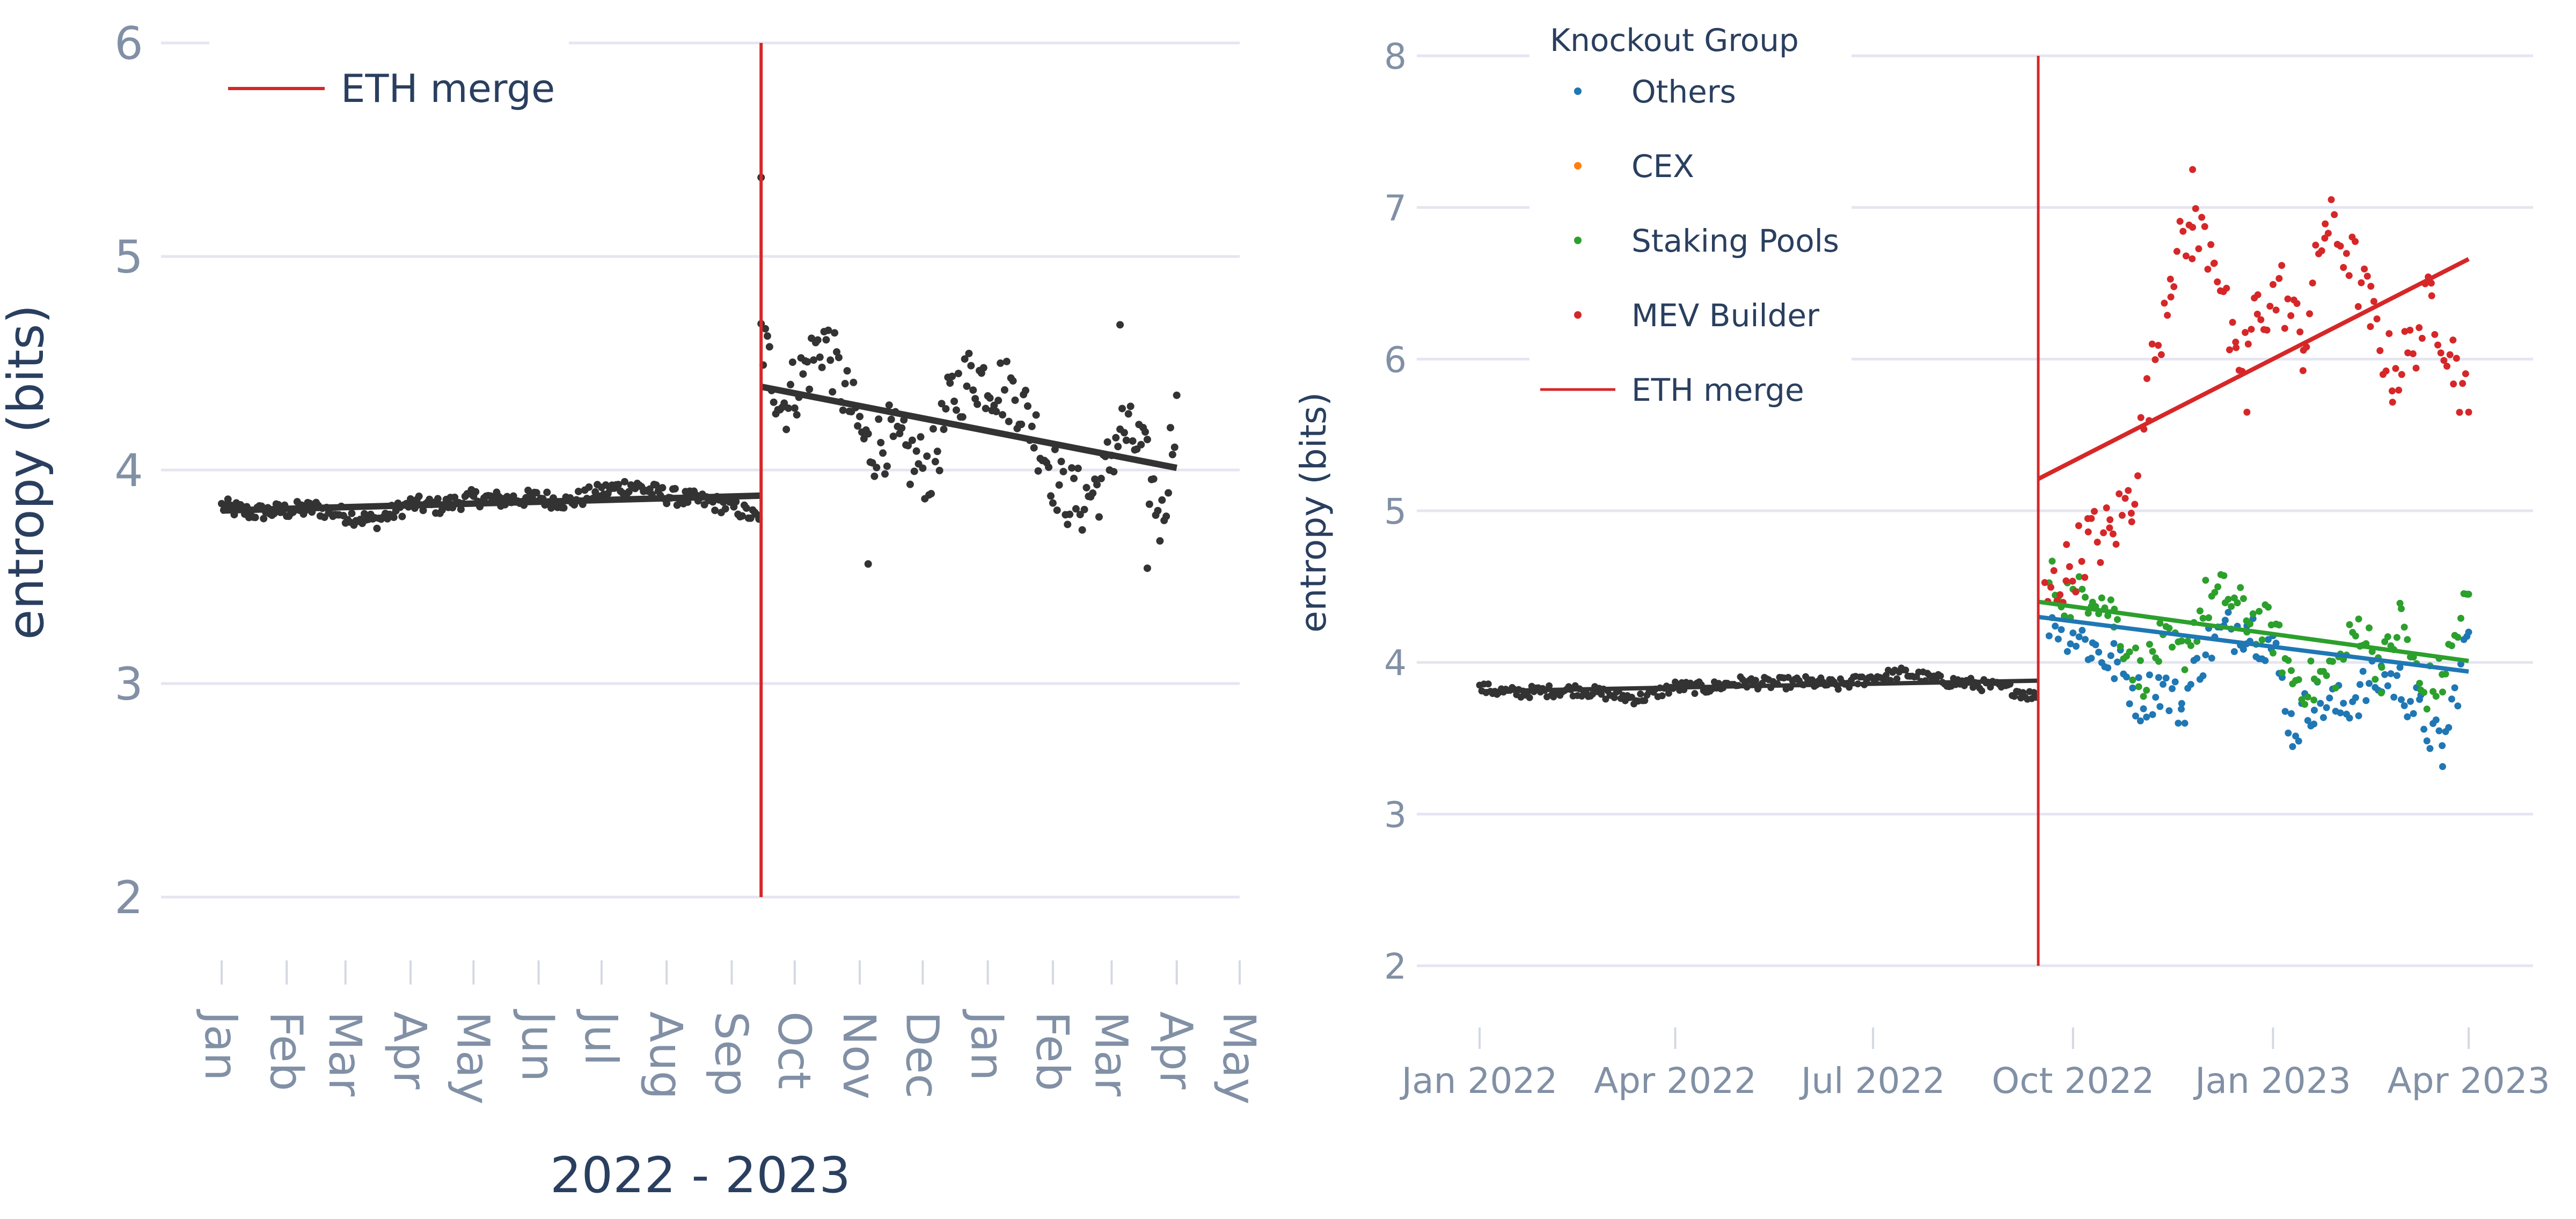 The width and height of the screenshot is (2576, 1219). What do you see at coordinates (410, 1050) in the screenshot?
I see `left-x-tick-label: Apr` at bounding box center [410, 1050].